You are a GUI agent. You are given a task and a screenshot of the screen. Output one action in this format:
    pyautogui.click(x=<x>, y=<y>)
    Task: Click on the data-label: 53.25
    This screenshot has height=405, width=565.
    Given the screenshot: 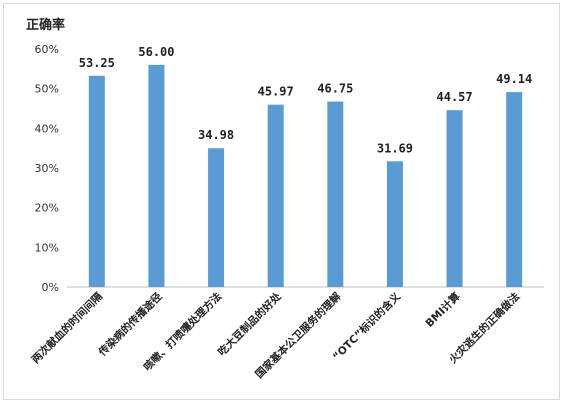 What is the action you would take?
    pyautogui.click(x=97, y=63)
    